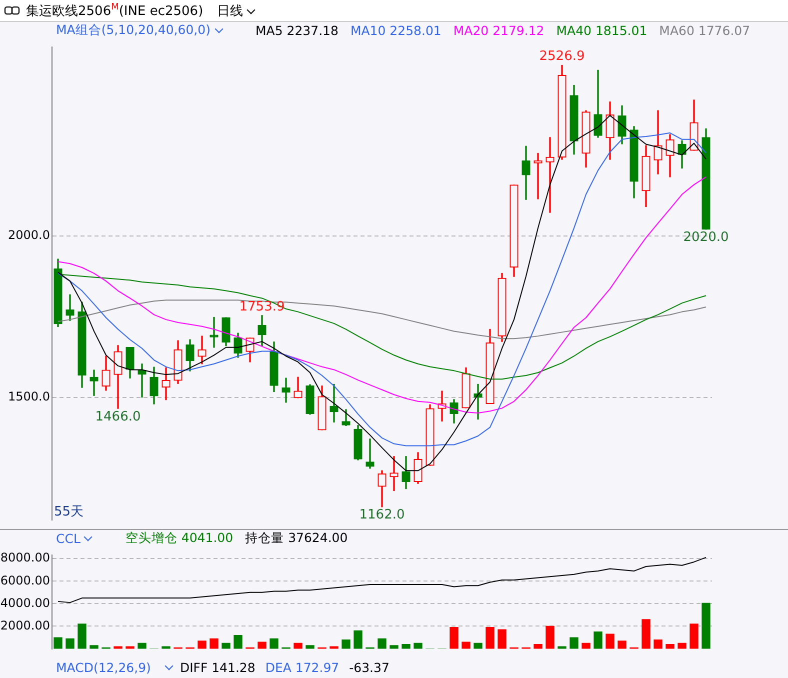  What do you see at coordinates (25, 603) in the screenshot?
I see `y-tick-label: 4000.00` at bounding box center [25, 603].